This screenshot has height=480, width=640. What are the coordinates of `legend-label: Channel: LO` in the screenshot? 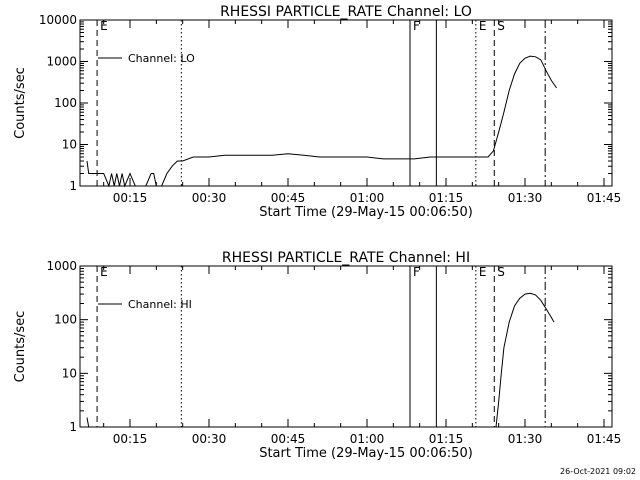 It's located at (161, 58).